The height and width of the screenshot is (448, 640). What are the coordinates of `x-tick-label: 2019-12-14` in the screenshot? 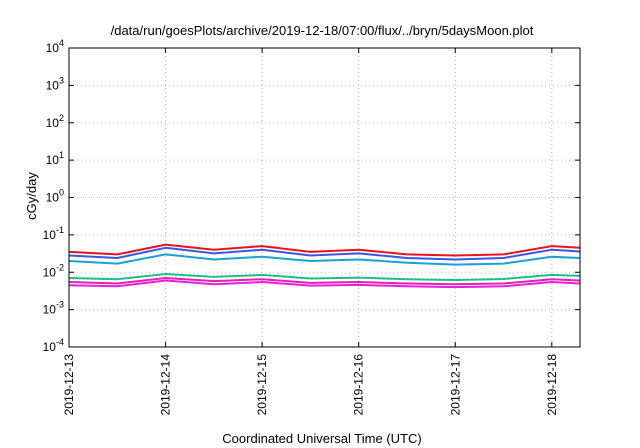 It's located at (166, 385).